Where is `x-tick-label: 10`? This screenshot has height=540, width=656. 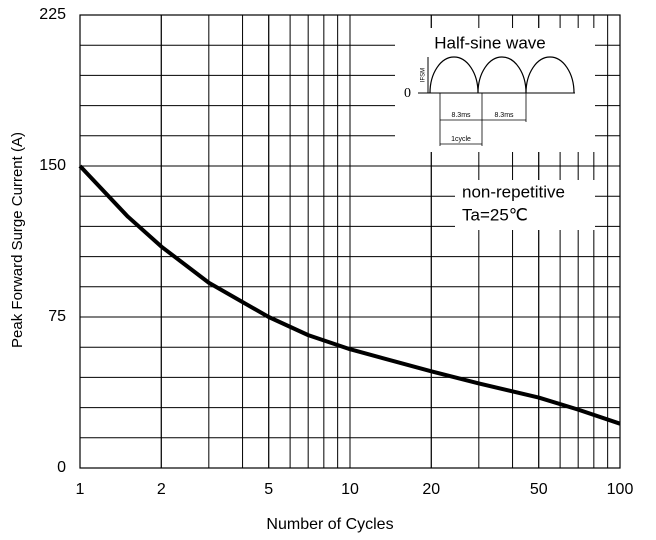 x-tick-label: 10 is located at coordinates (350, 489).